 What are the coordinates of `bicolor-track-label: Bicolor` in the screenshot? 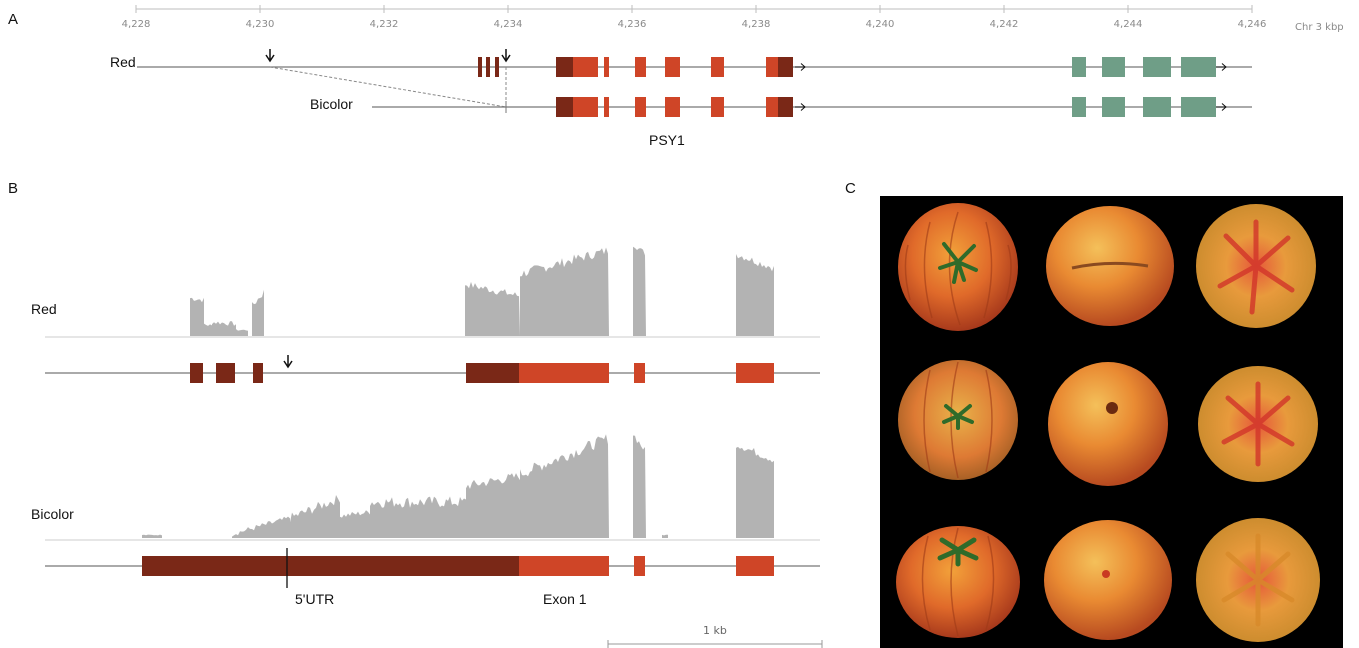 It's located at (331, 104).